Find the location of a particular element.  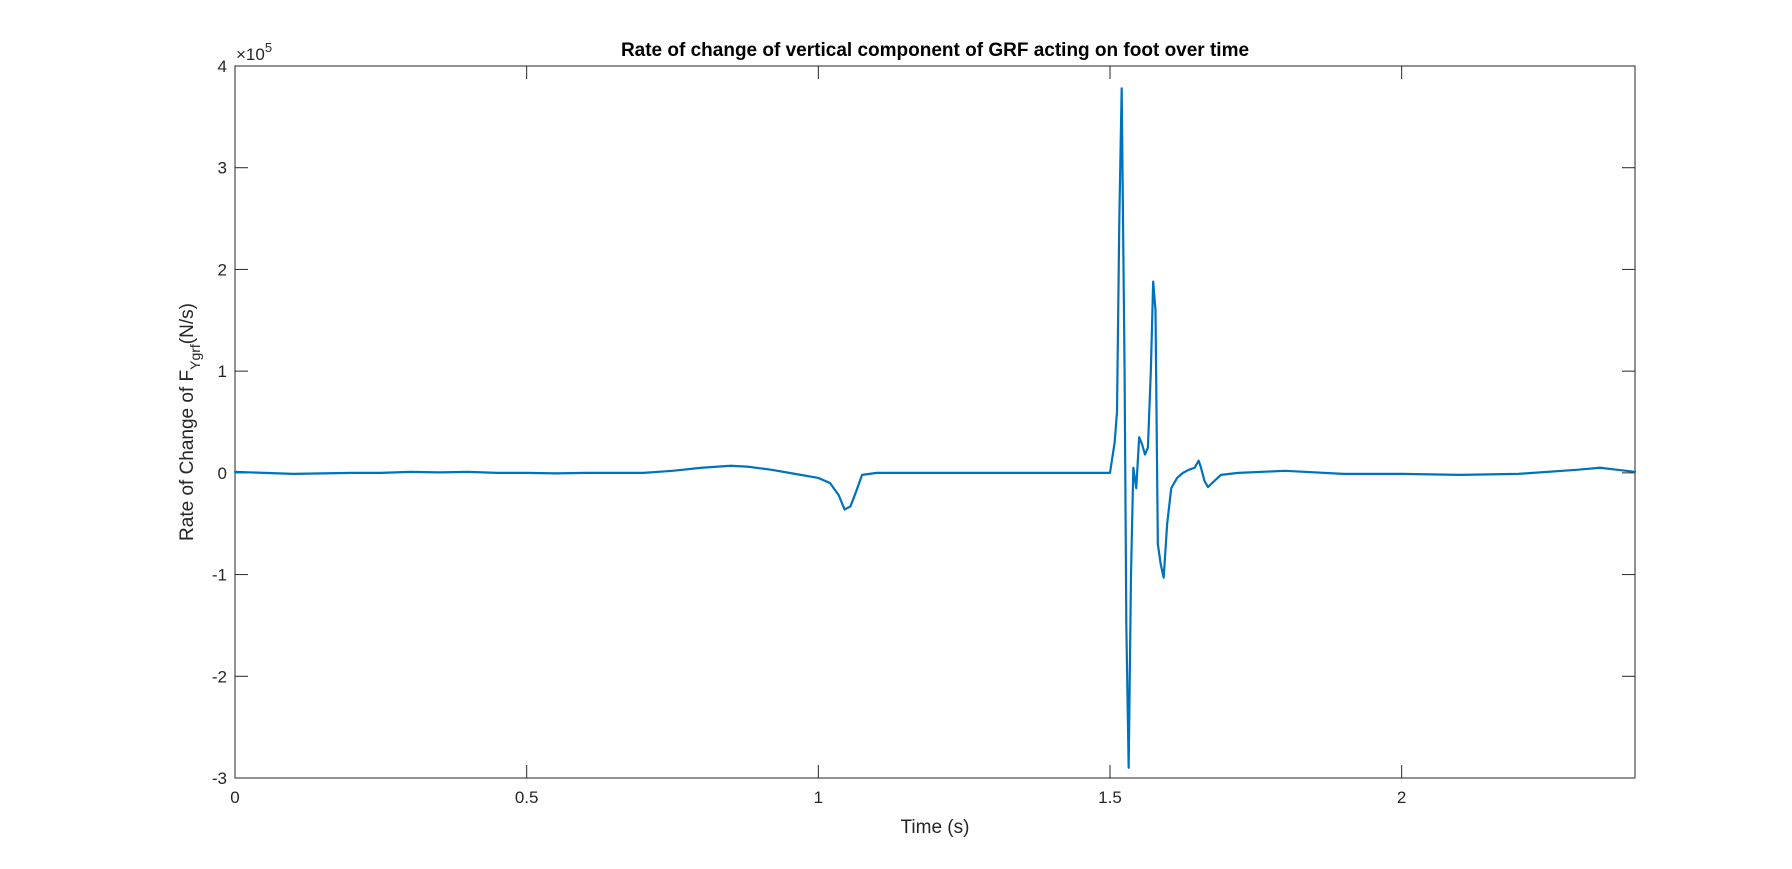

y-tick-label: -1 is located at coordinates (219, 575).